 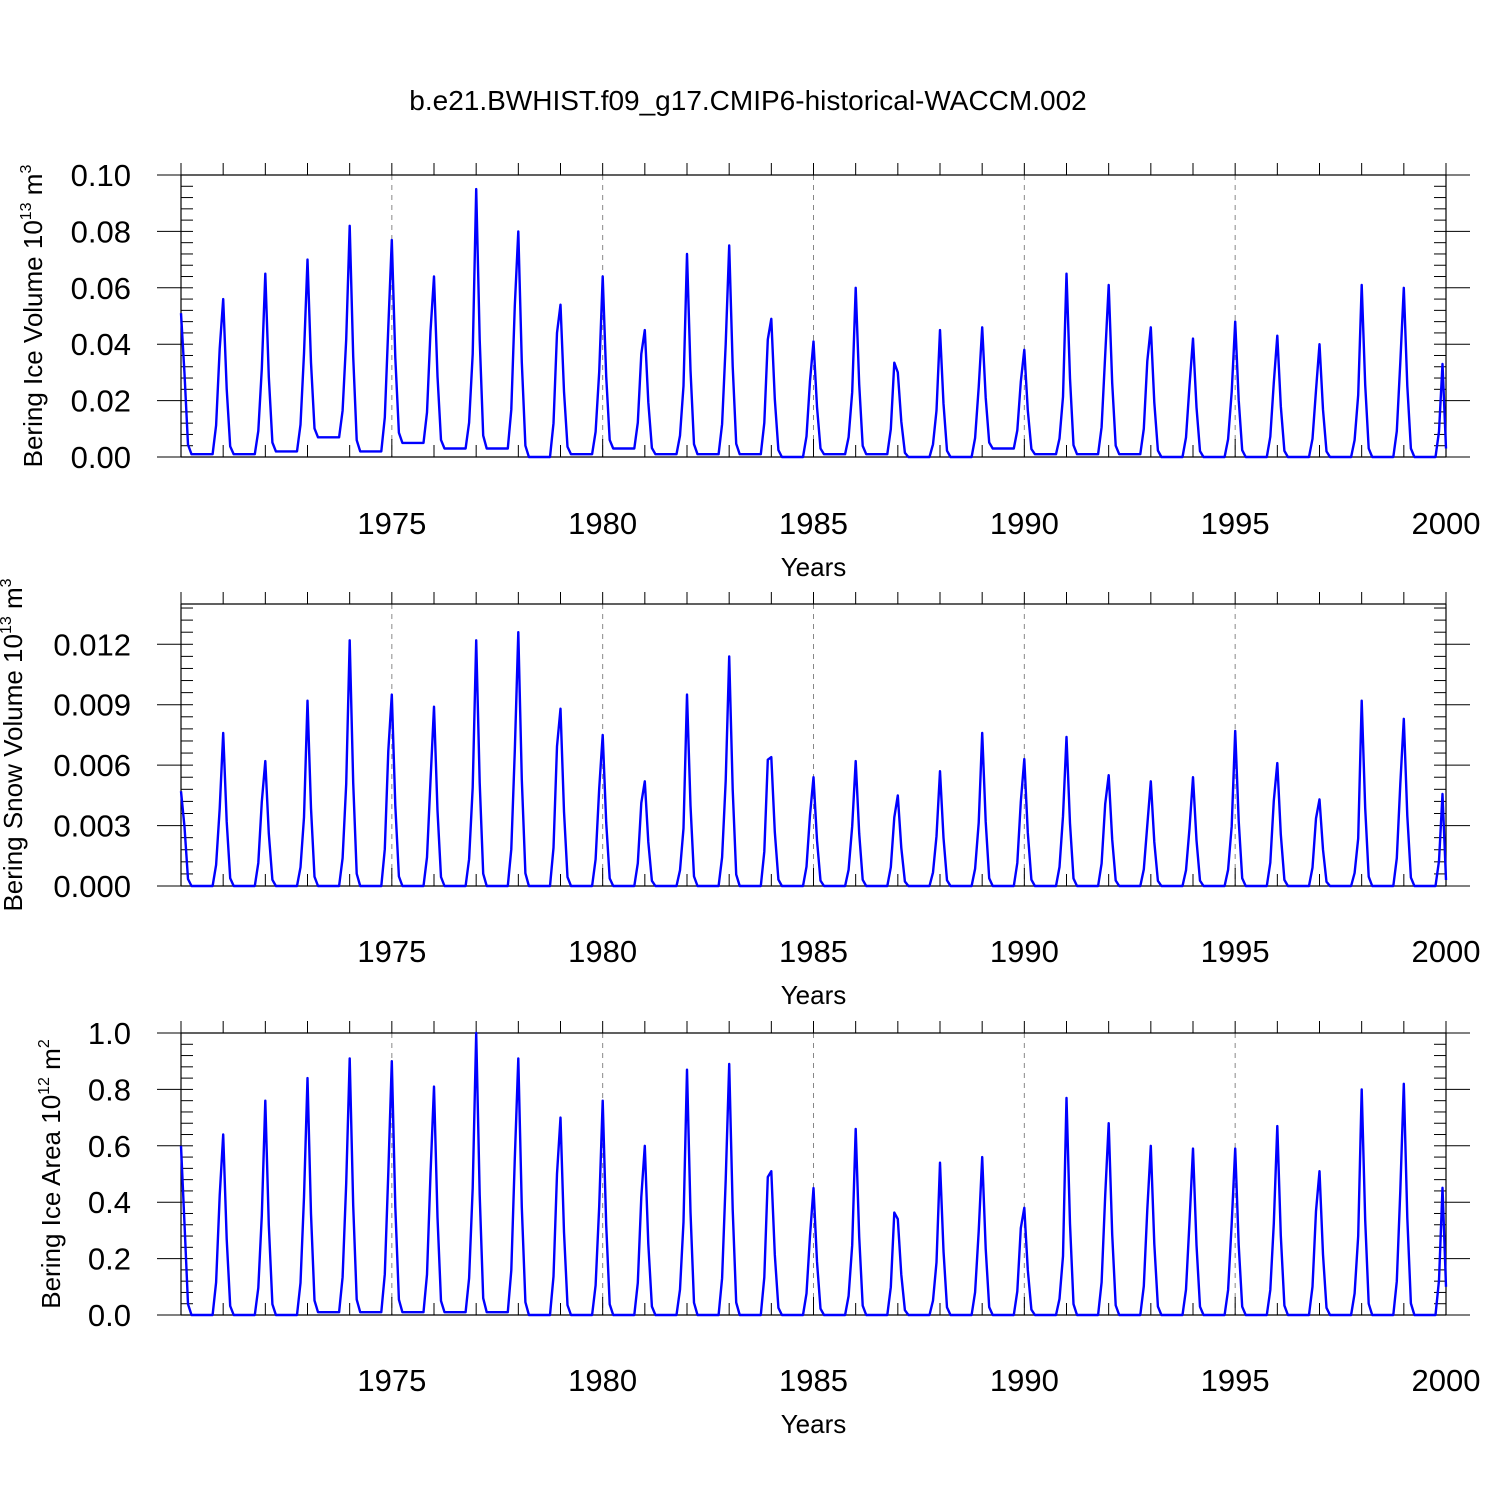 What do you see at coordinates (109, 1259) in the screenshot?
I see `y-tick-label: 0.2` at bounding box center [109, 1259].